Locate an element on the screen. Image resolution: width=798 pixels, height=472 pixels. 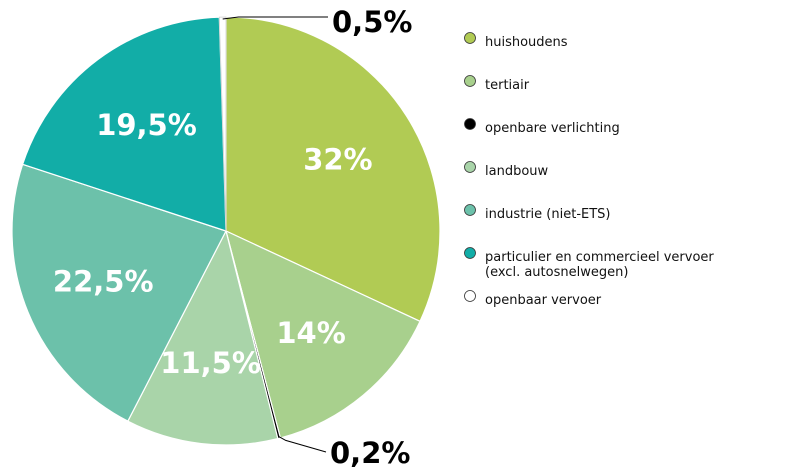
pie-slice-particulier-en-commercieel-vervoer-excl-autosnelwegen is located at coordinates (124, 124).